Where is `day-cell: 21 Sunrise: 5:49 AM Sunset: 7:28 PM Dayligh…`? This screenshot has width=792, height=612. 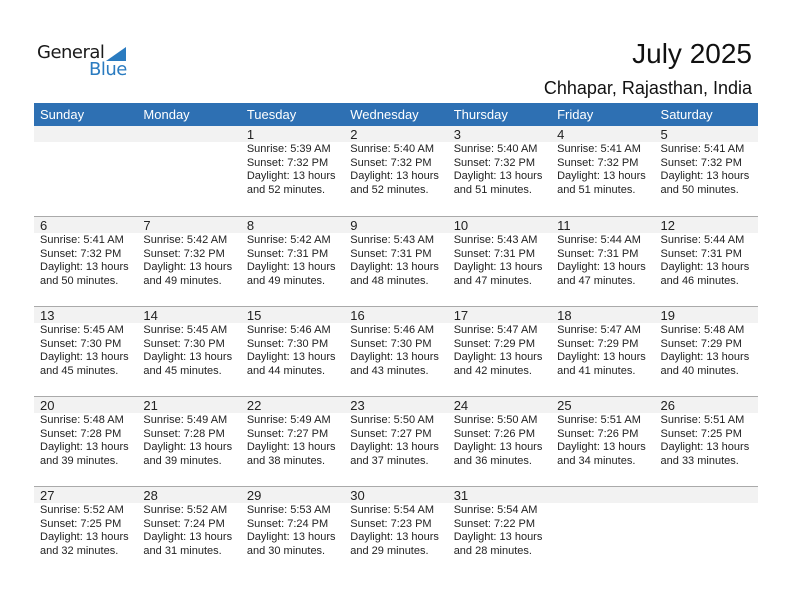
day-cell: 21 Sunrise: 5:49 AM Sunset: 7:28 PM Dayligh… is located at coordinates (189, 441).